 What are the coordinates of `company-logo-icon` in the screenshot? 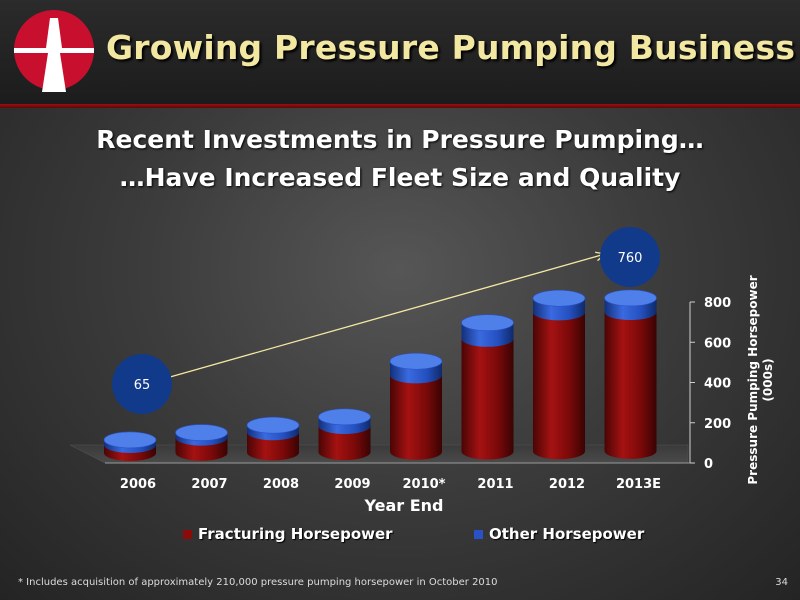 It's located at (54, 51).